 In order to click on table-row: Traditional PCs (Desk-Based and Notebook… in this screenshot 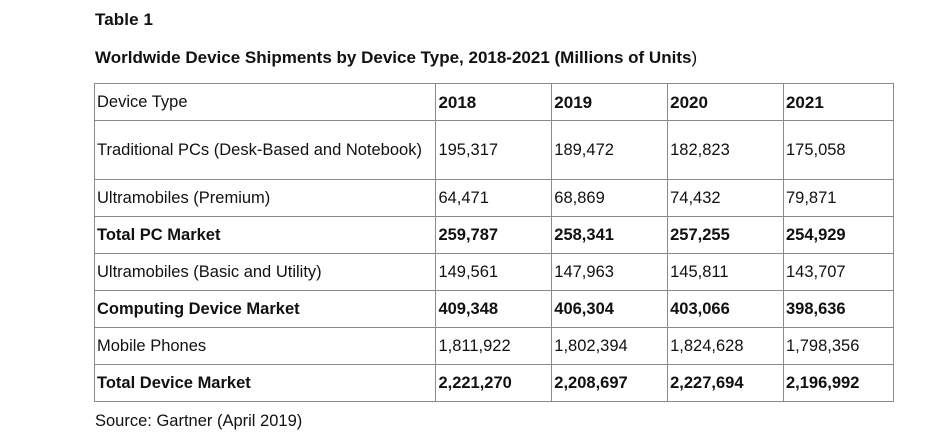, I will do `click(494, 150)`.